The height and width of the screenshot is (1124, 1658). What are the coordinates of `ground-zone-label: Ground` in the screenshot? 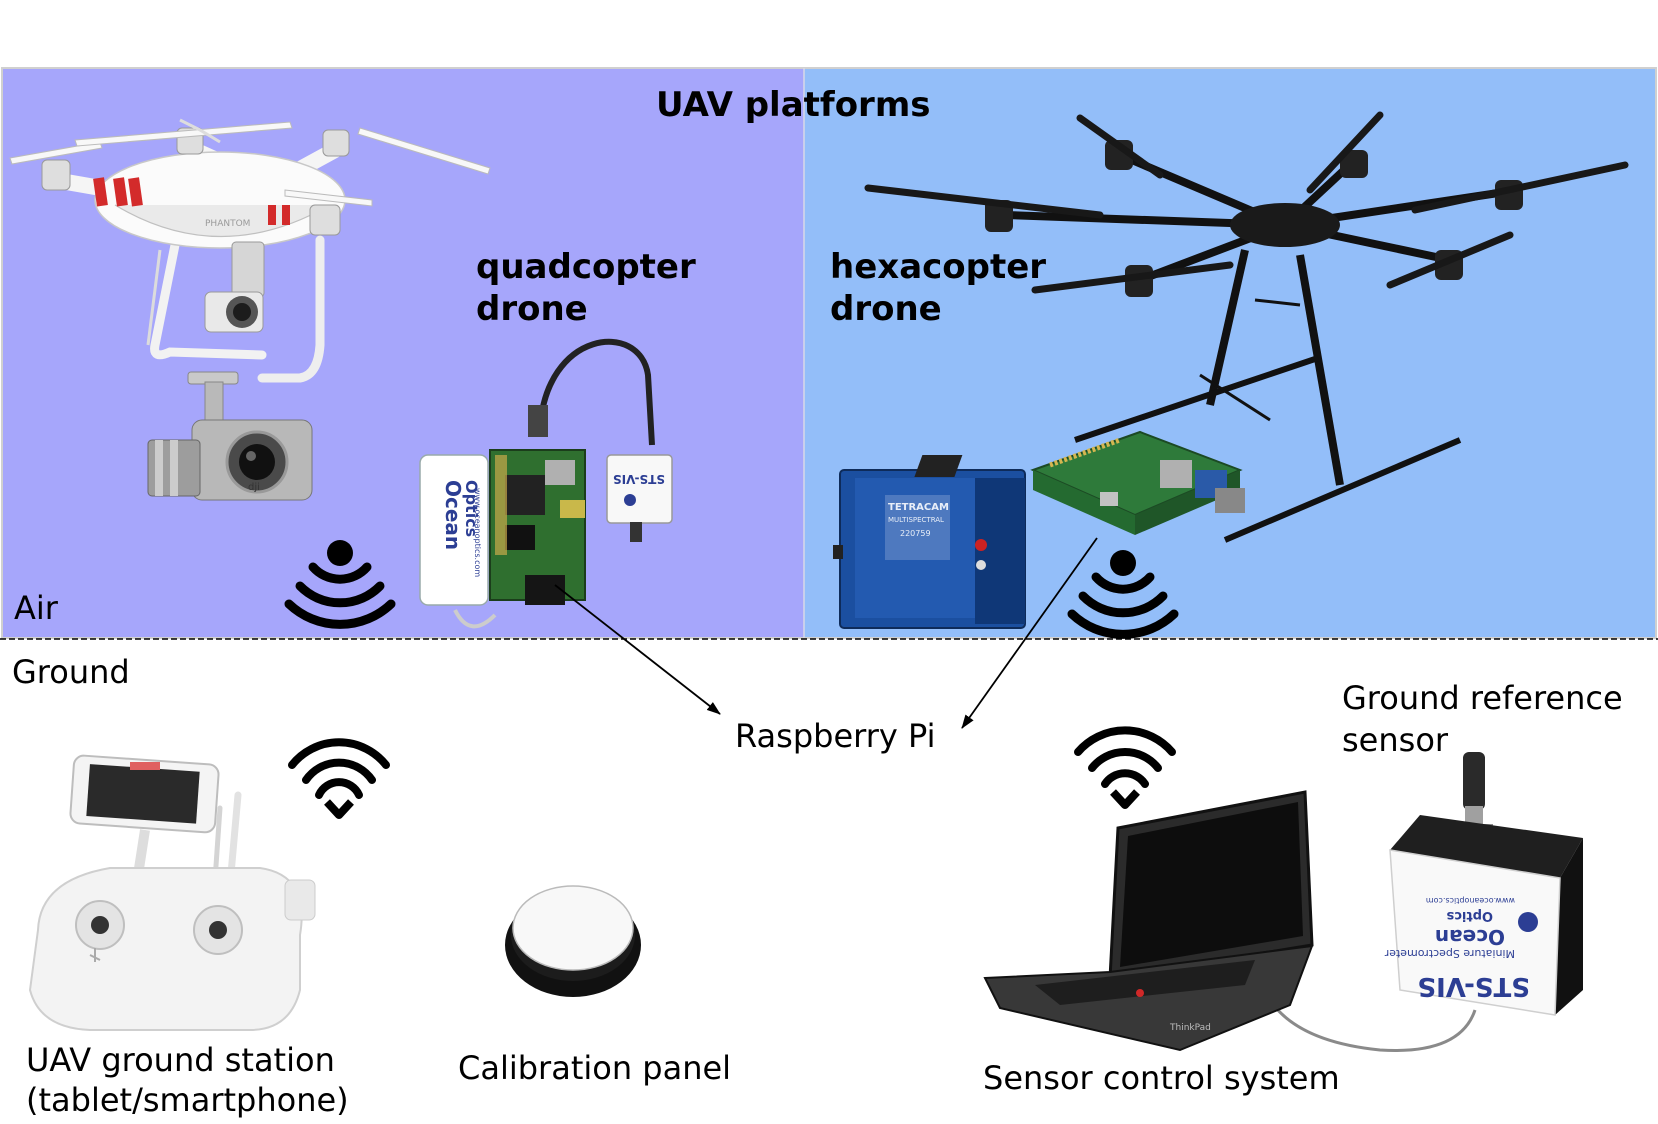 It's located at (71, 672).